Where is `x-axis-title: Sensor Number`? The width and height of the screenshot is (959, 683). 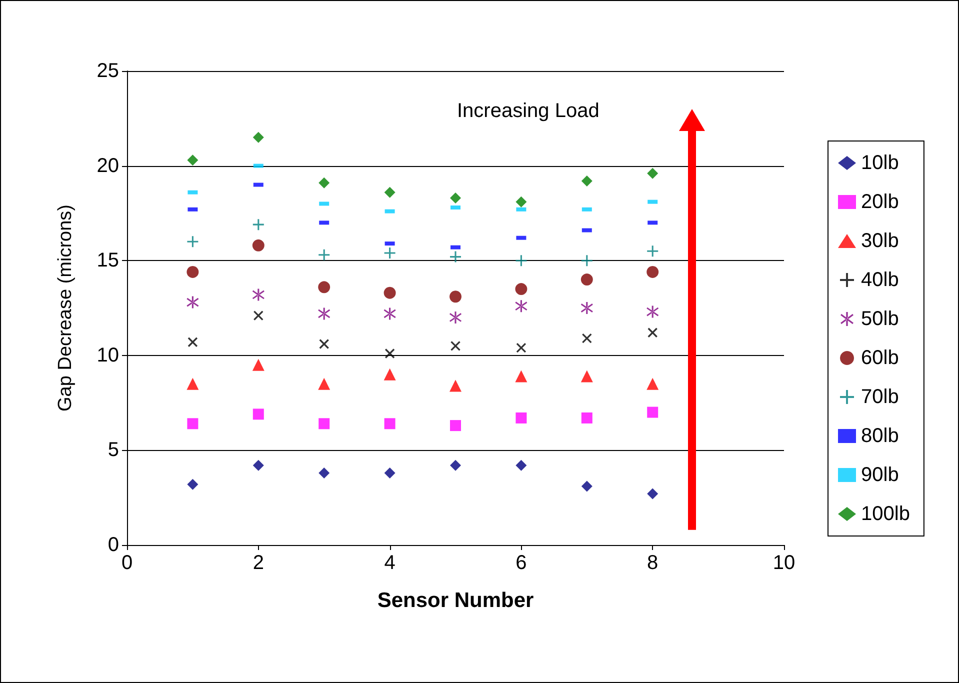 x-axis-title: Sensor Number is located at coordinates (455, 600).